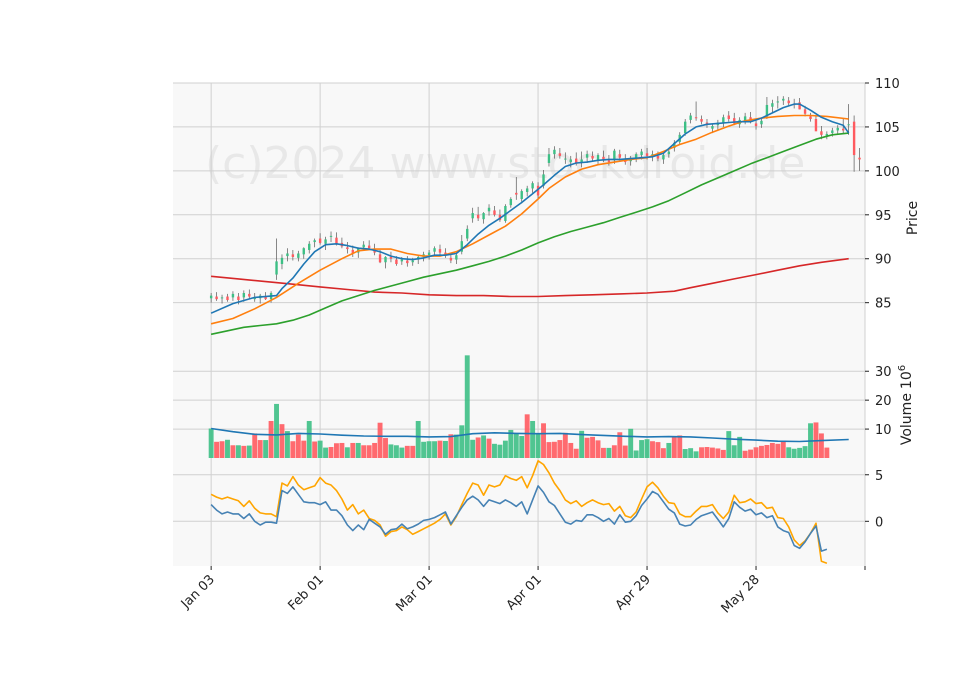 This screenshot has width=960, height=690. What do you see at coordinates (529, 435) in the screenshot?
I see `volume-ma-line` at bounding box center [529, 435].